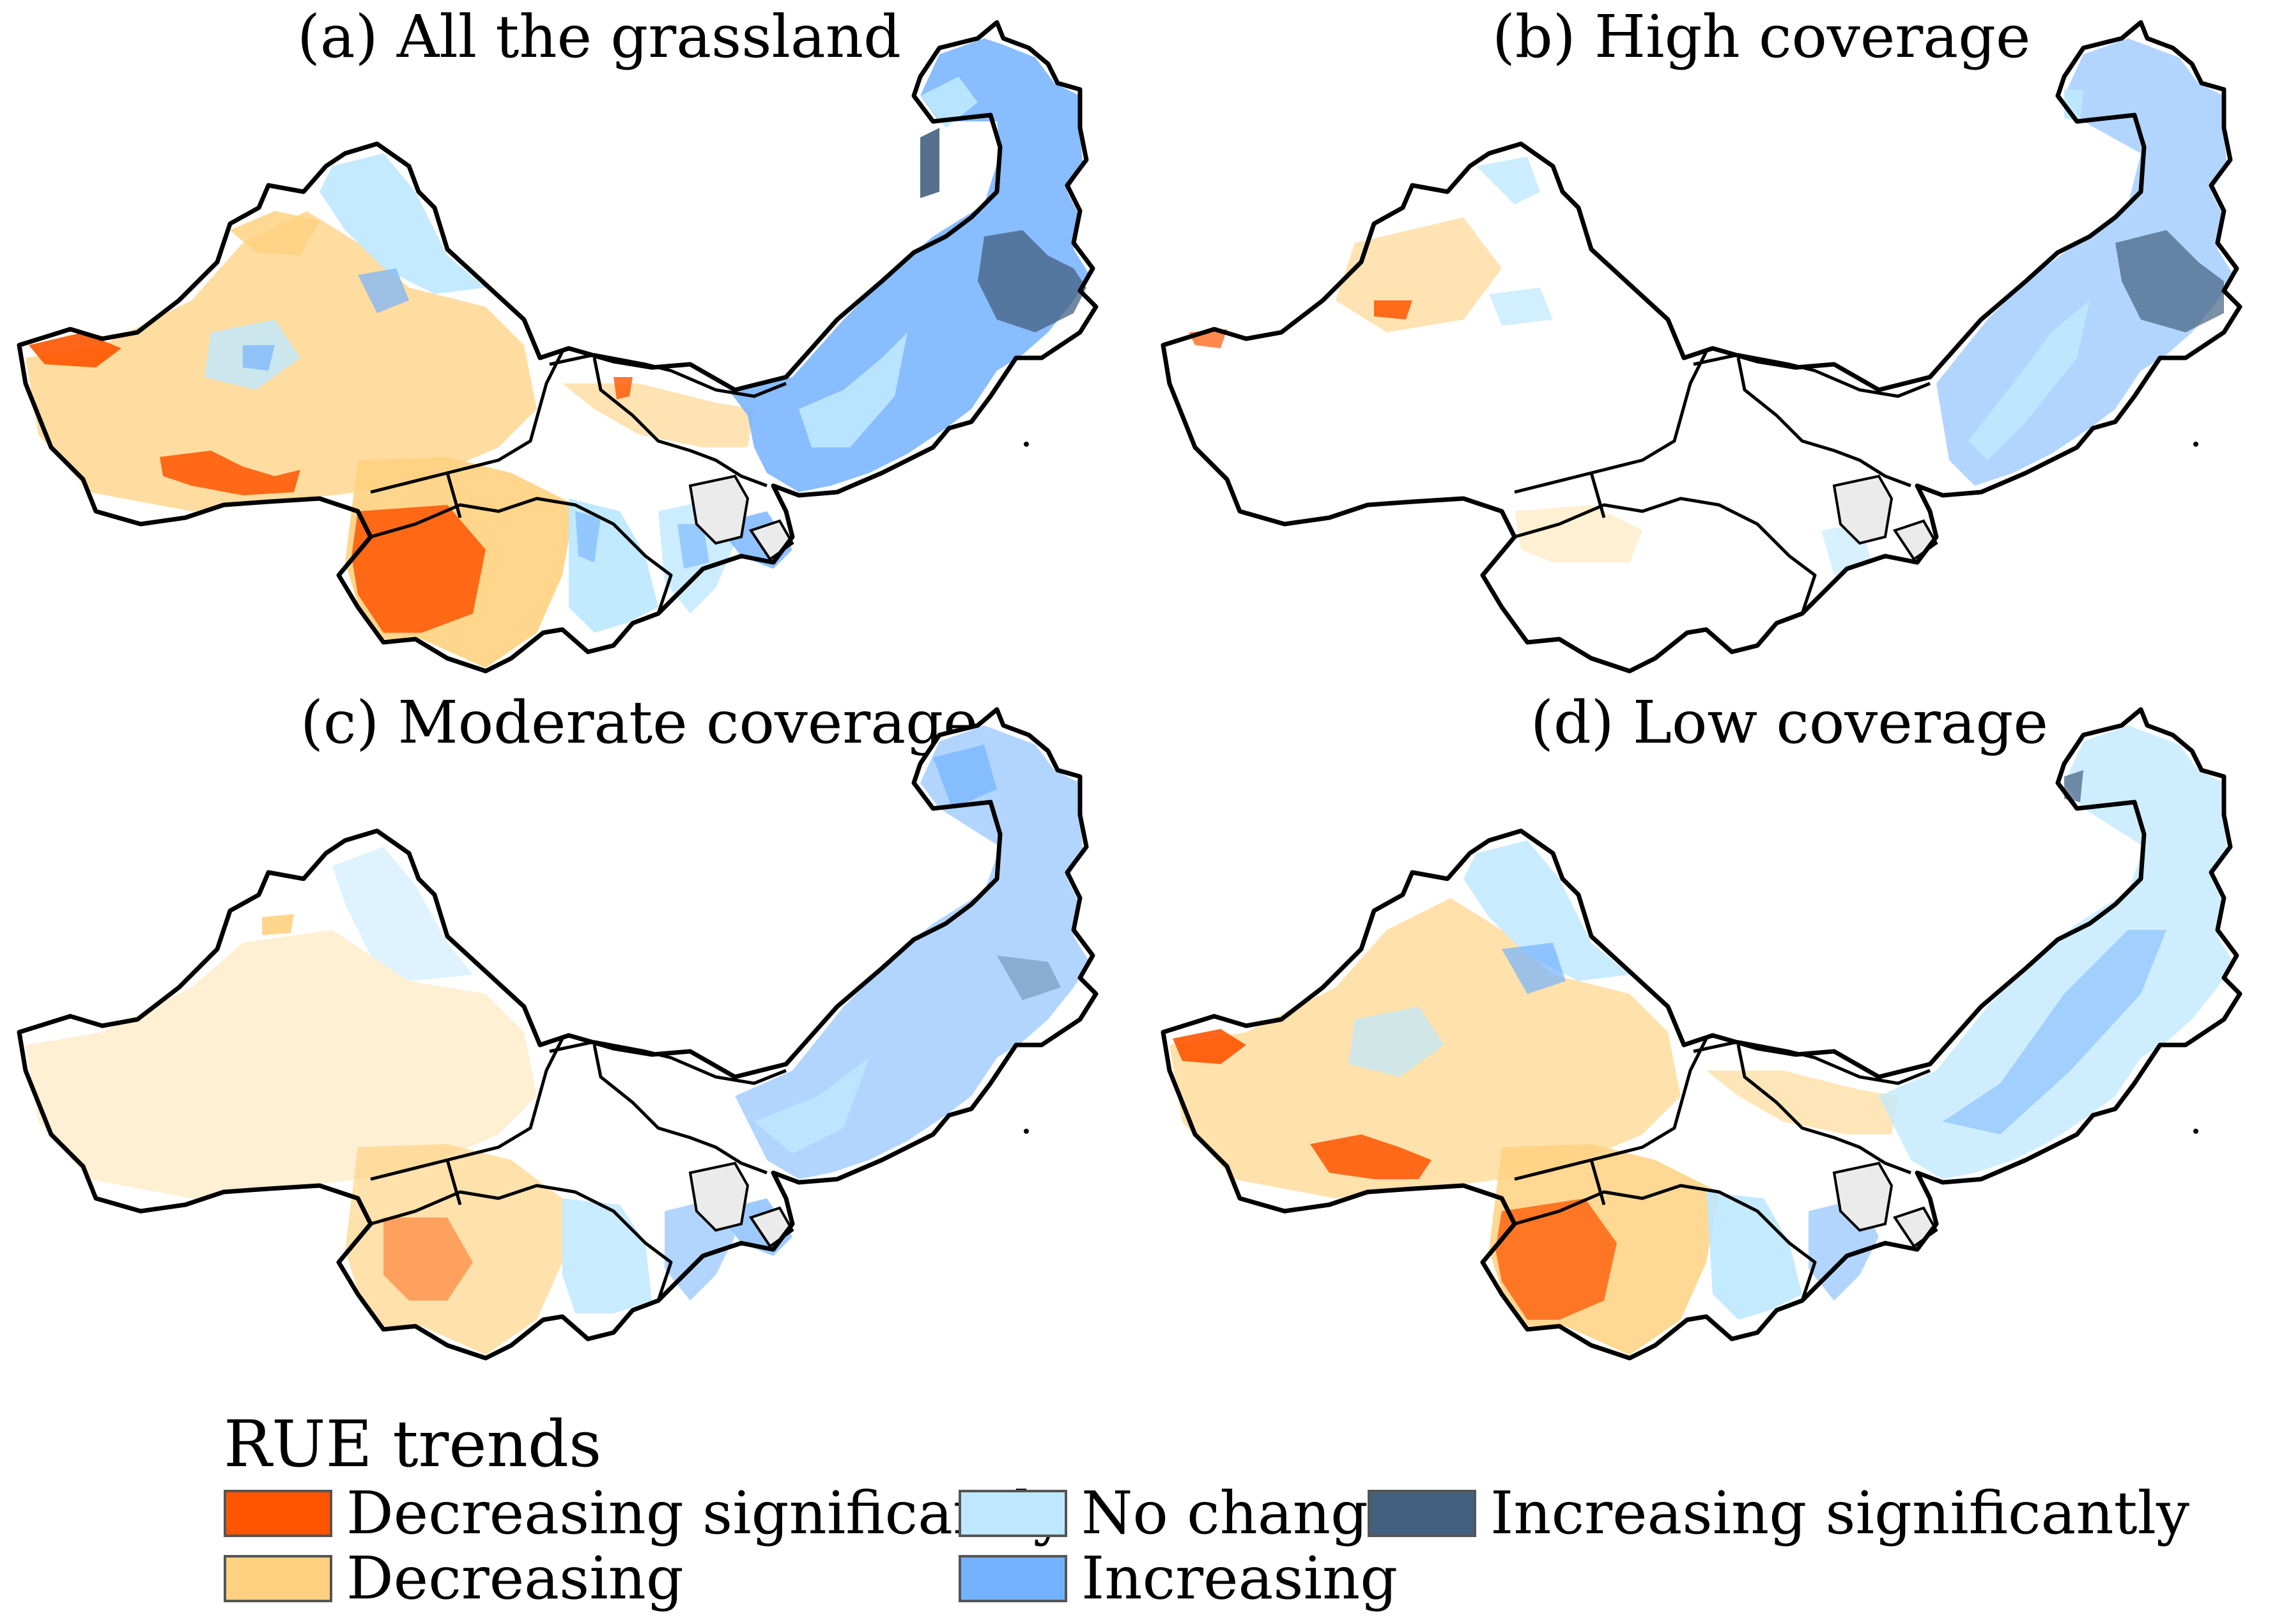 This screenshot has height=1624, width=2284. I want to click on panel-d-title: (d) Low coverage, so click(1790, 723).